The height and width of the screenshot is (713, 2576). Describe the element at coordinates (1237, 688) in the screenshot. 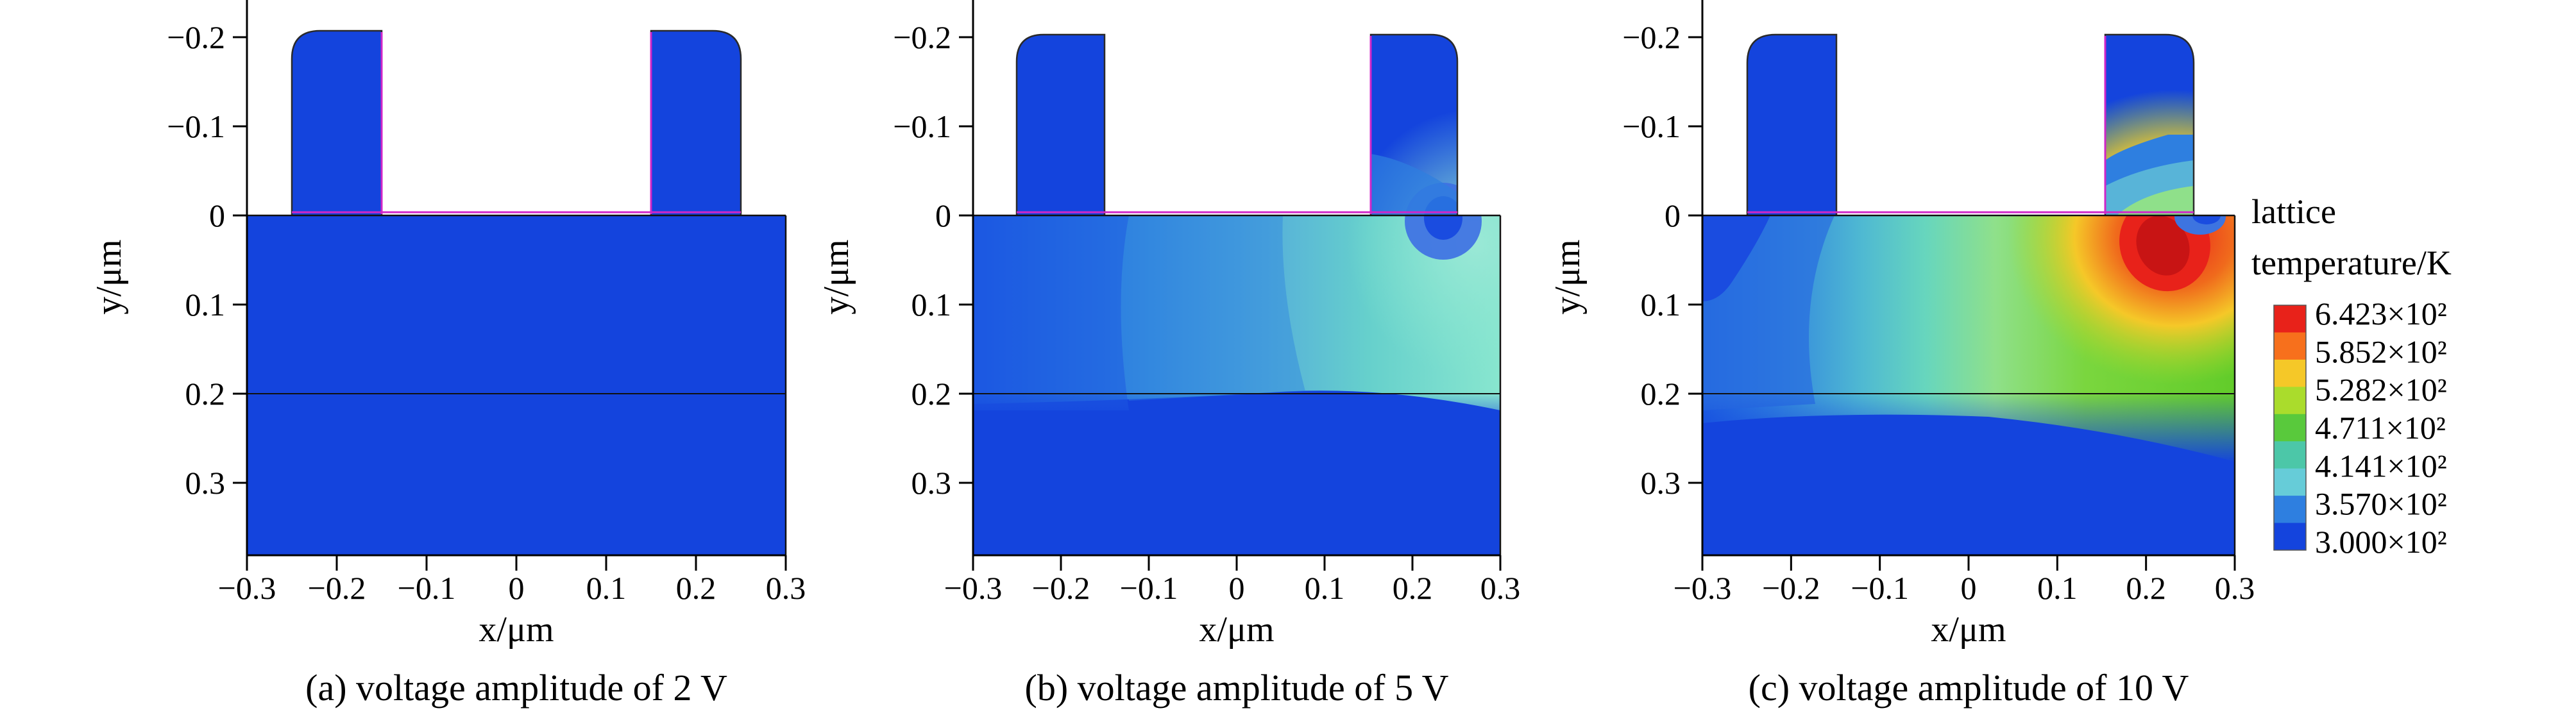

I see `panel-caption: (b) voltage amplitude of 5 V` at that location.